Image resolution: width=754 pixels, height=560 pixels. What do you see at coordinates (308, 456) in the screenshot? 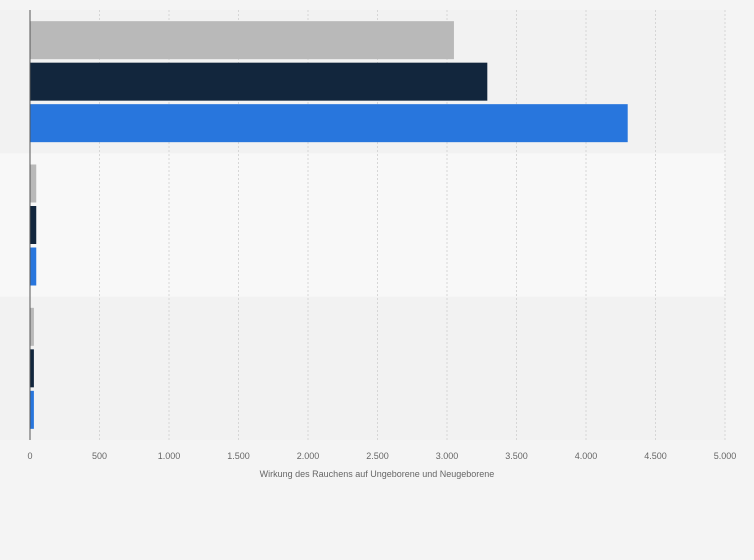
I see `x-tick-label: 2.000` at bounding box center [308, 456].